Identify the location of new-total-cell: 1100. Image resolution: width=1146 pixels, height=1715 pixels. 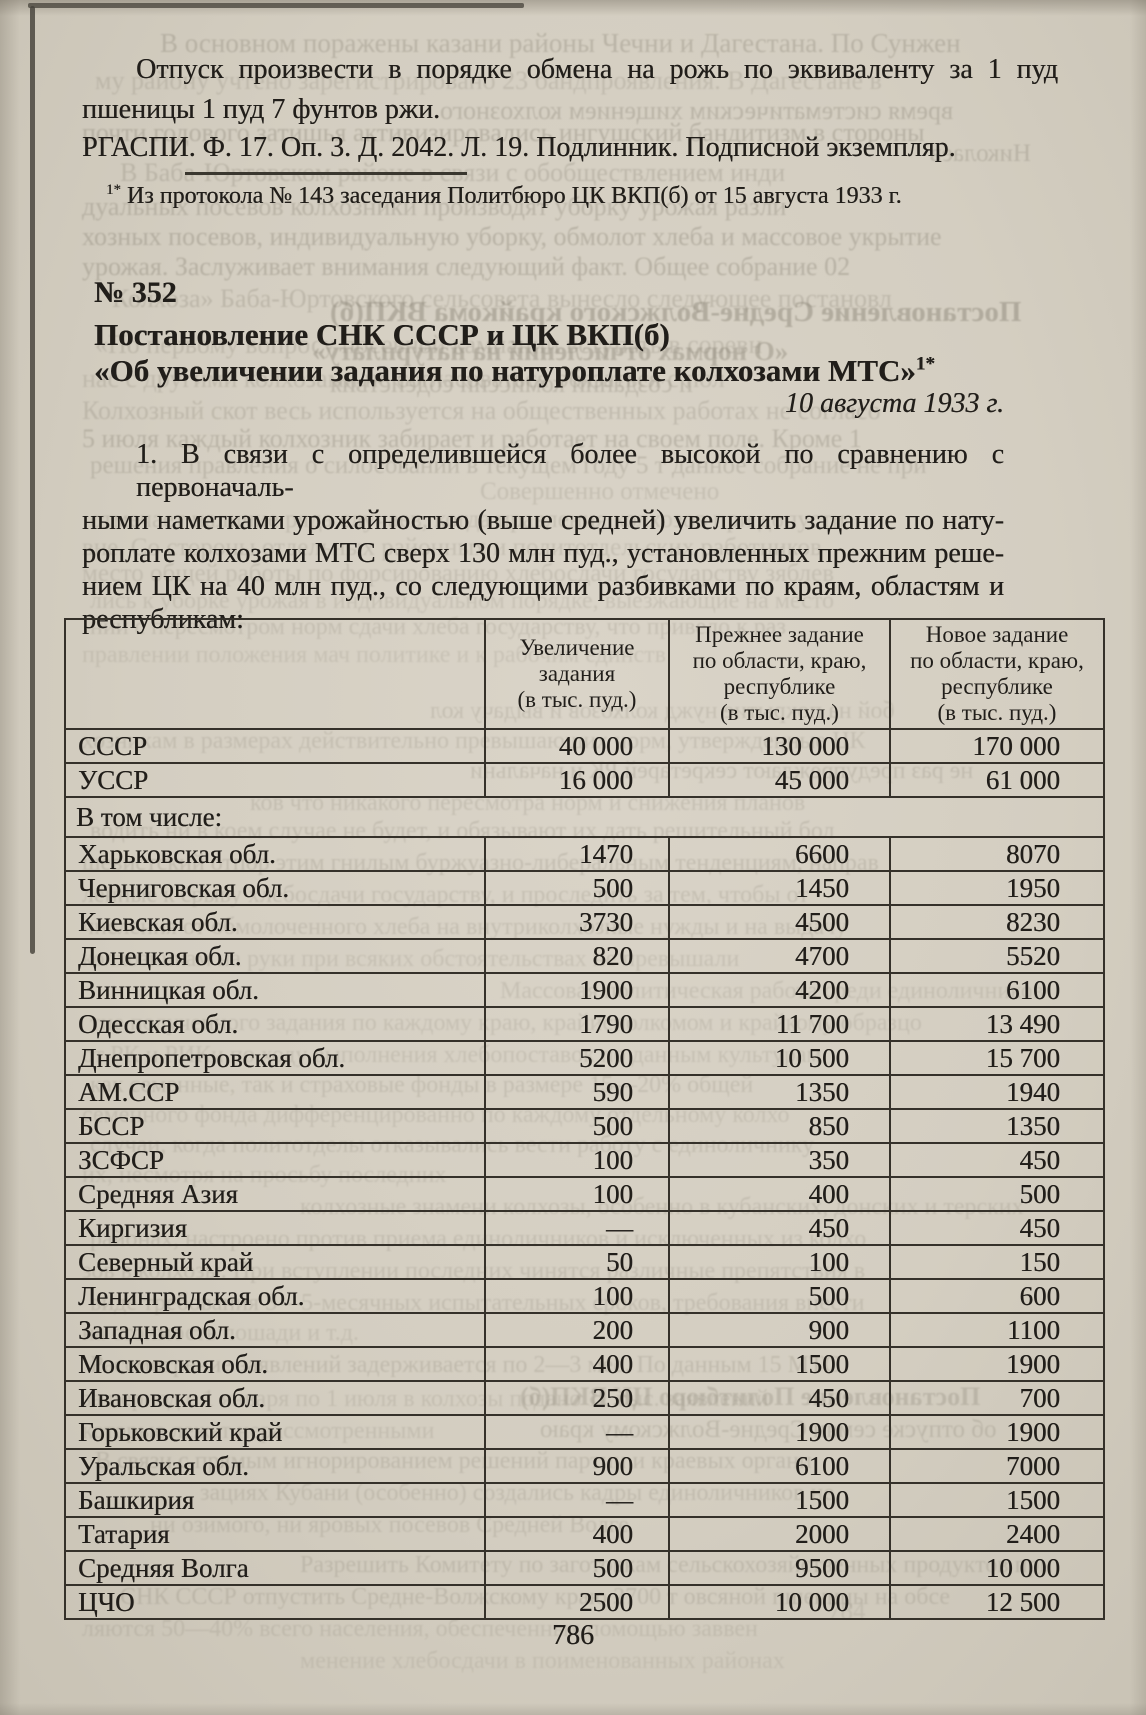
(997, 1330).